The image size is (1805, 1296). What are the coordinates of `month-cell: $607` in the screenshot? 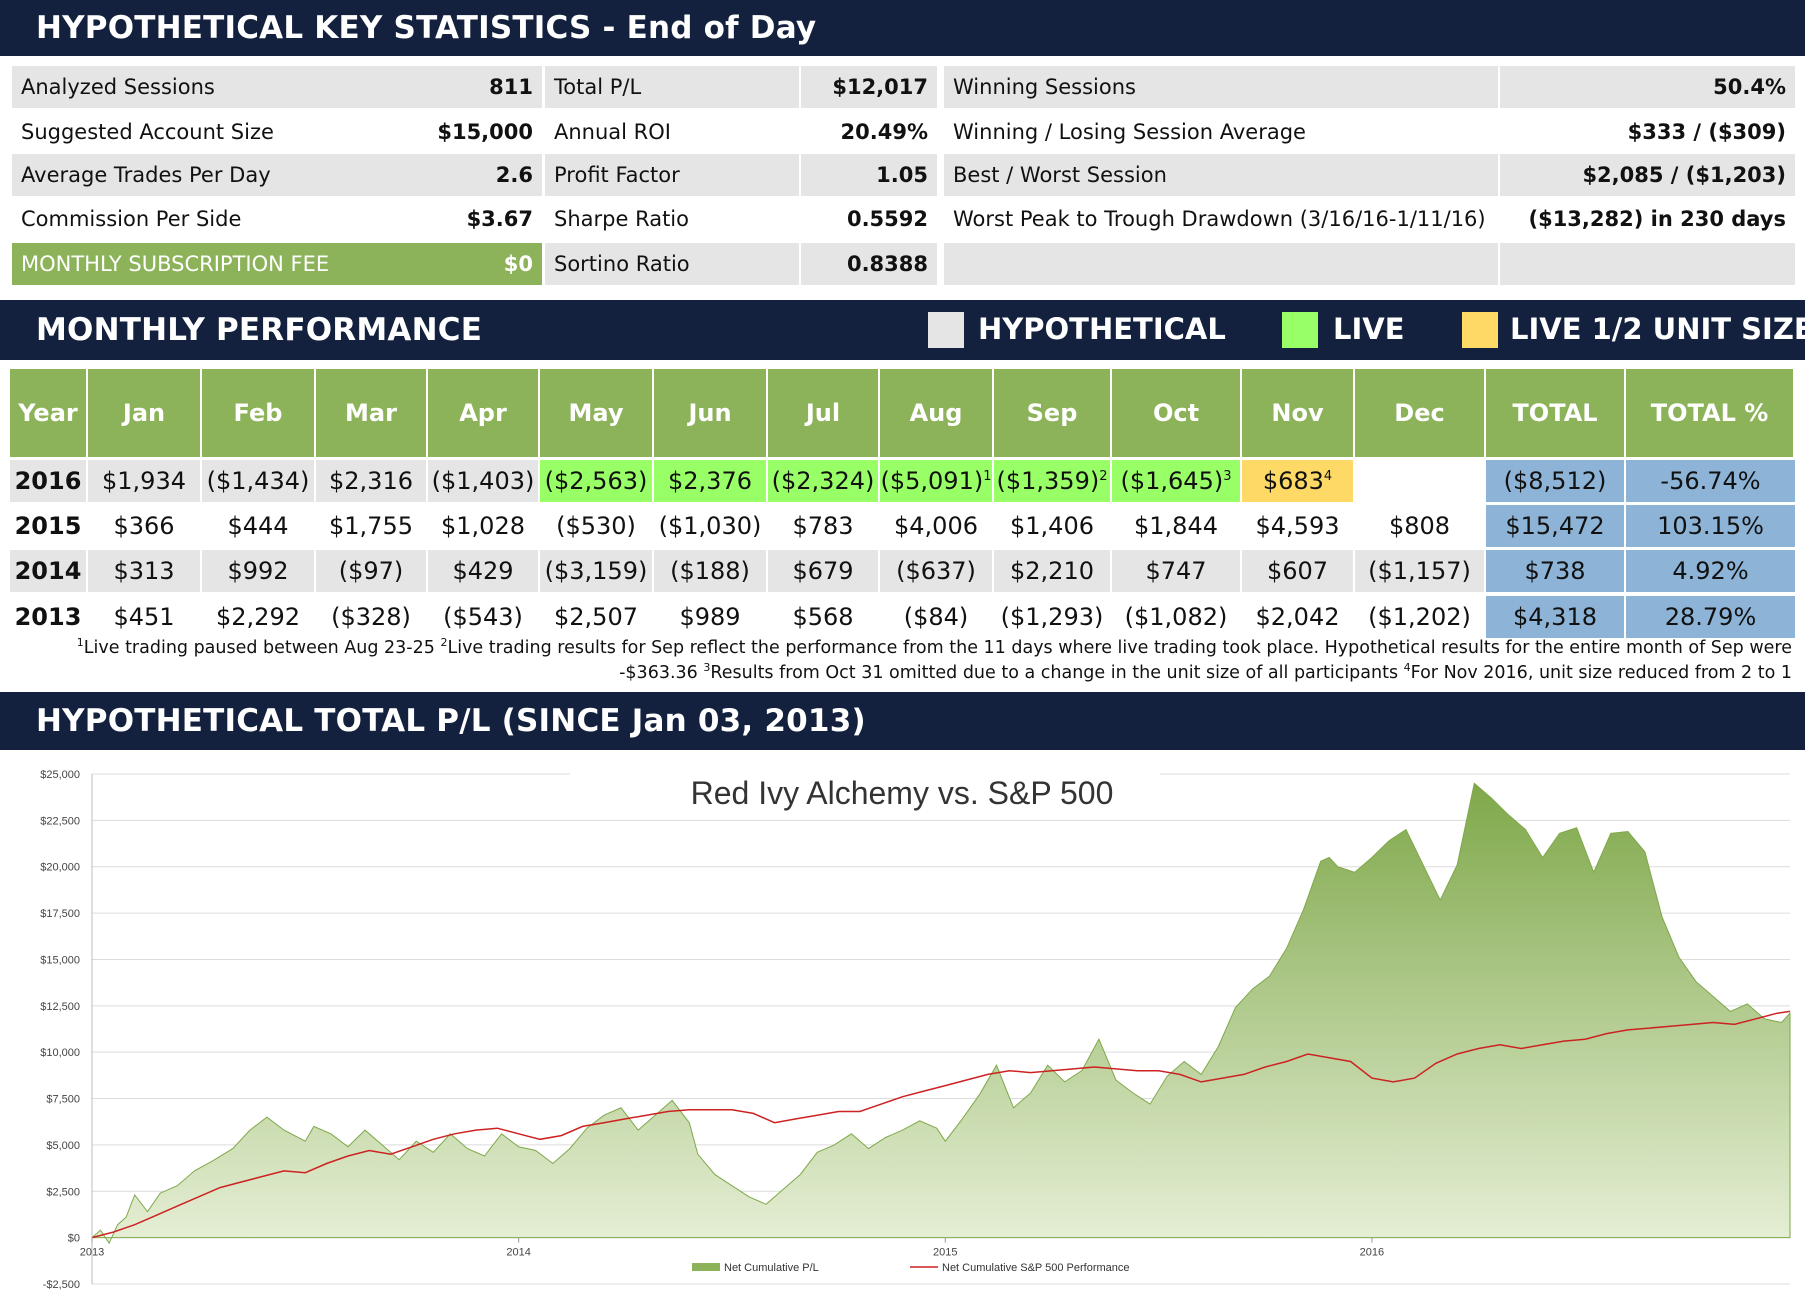 It's located at (1297, 571).